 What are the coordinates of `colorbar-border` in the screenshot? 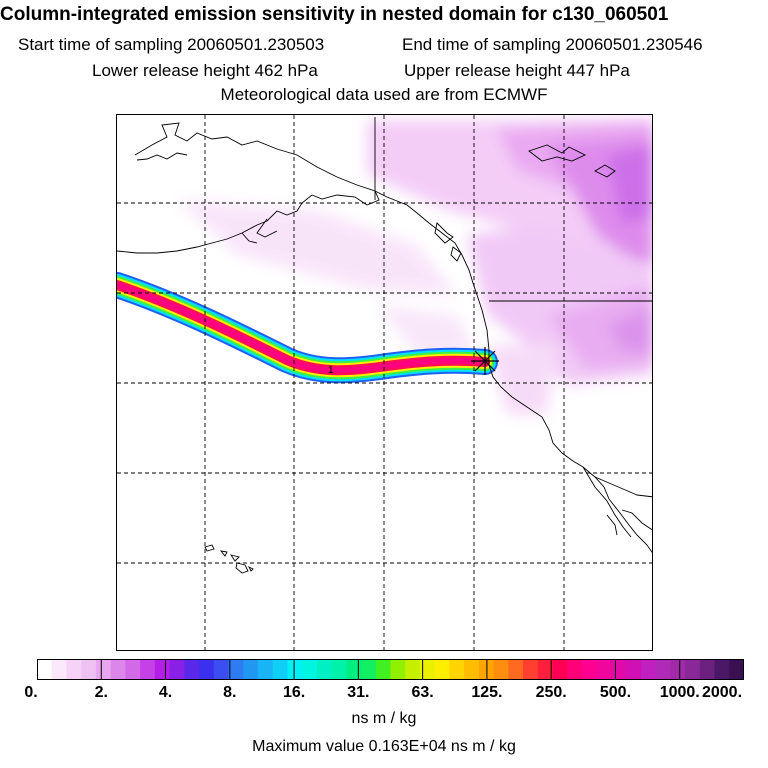 It's located at (390, 669).